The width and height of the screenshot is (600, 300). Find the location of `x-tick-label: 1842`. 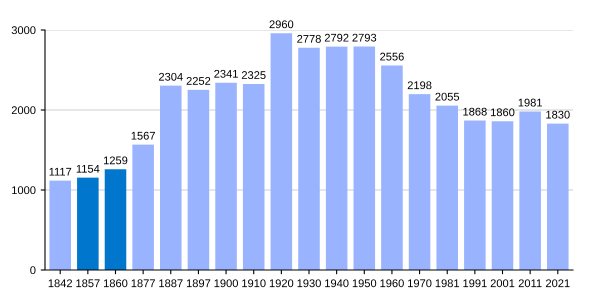

x-tick-label: 1842 is located at coordinates (60, 283).